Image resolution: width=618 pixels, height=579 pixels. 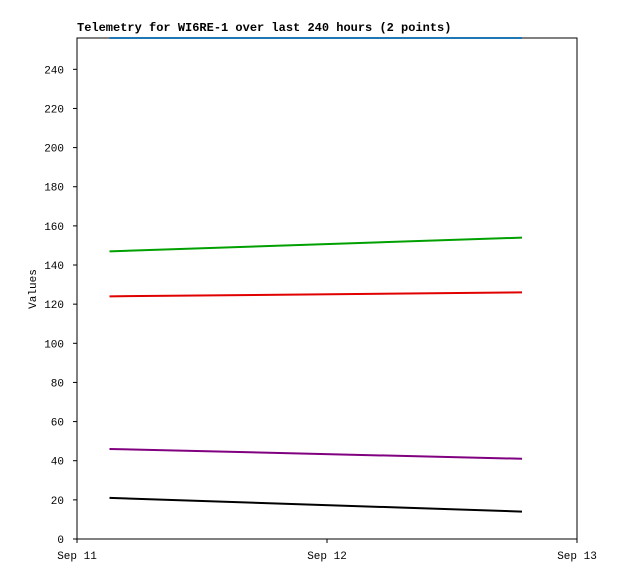 I want to click on y-tick-label: 40, so click(x=57, y=463).